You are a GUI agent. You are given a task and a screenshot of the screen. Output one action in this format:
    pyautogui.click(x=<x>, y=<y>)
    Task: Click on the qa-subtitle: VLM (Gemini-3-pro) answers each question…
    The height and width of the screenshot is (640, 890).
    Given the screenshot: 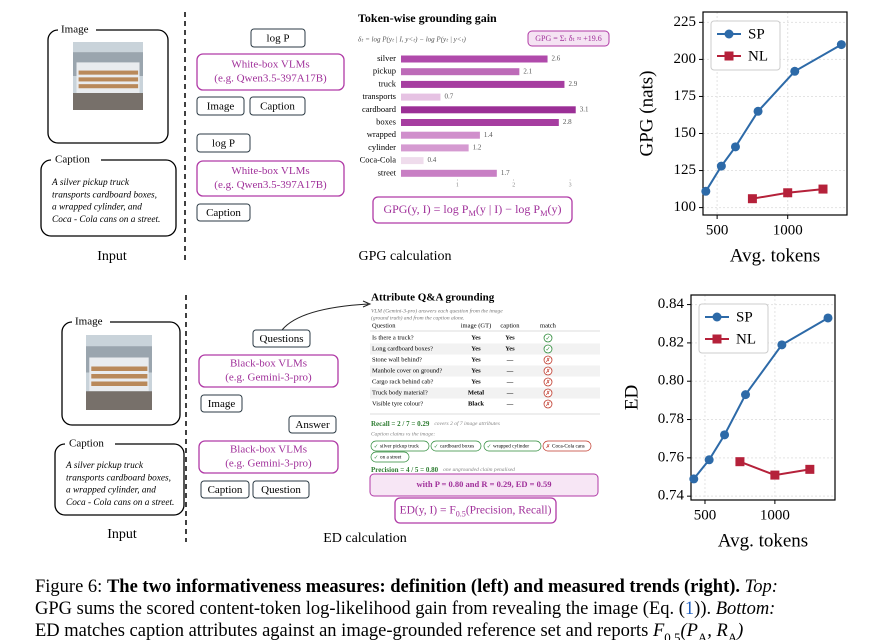 What is the action you would take?
    pyautogui.click(x=437, y=310)
    